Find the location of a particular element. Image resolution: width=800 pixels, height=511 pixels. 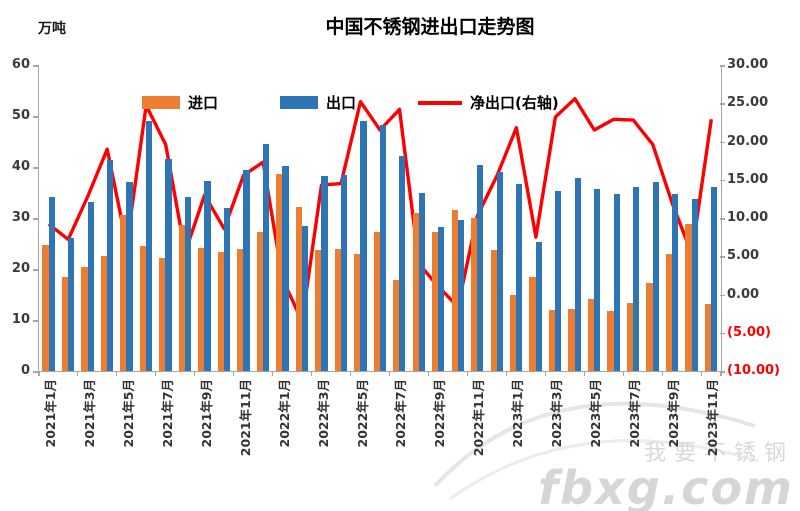

legend-item-import: 进口 is located at coordinates (180, 102).